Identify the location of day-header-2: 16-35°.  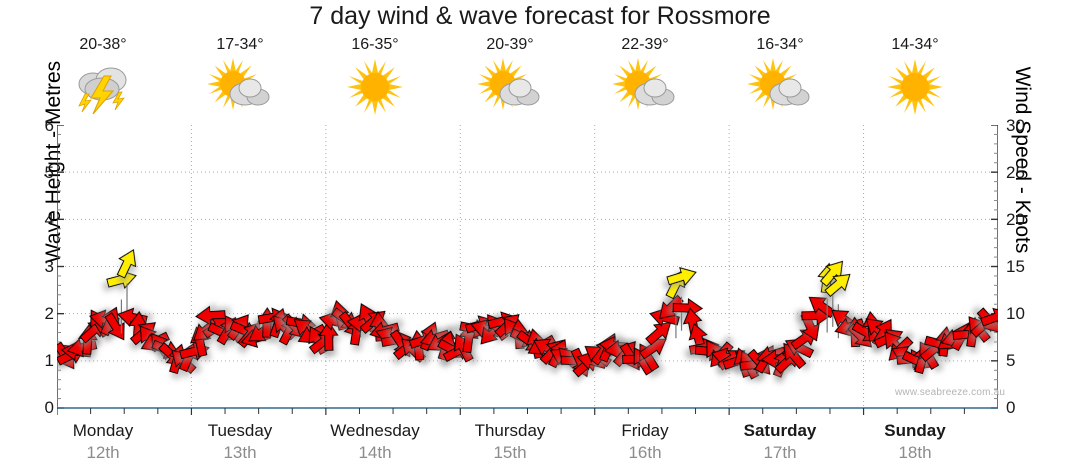
(375, 76).